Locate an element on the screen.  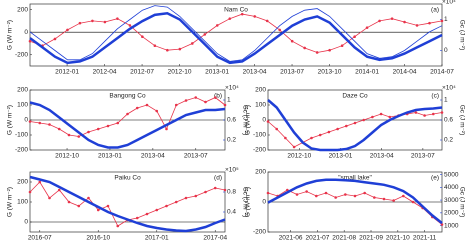
x-tick-label: 2021-09 is located at coordinates (371, 238).